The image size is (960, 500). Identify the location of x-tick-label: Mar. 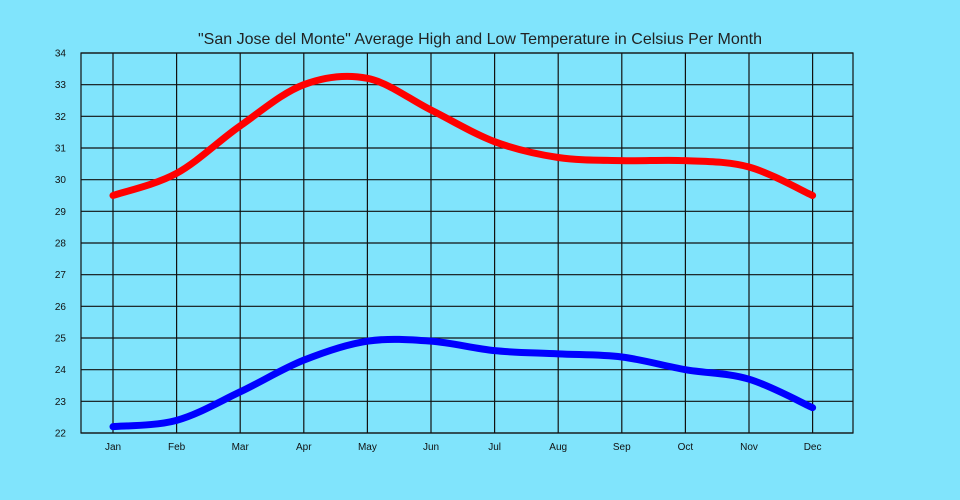
(241, 447).